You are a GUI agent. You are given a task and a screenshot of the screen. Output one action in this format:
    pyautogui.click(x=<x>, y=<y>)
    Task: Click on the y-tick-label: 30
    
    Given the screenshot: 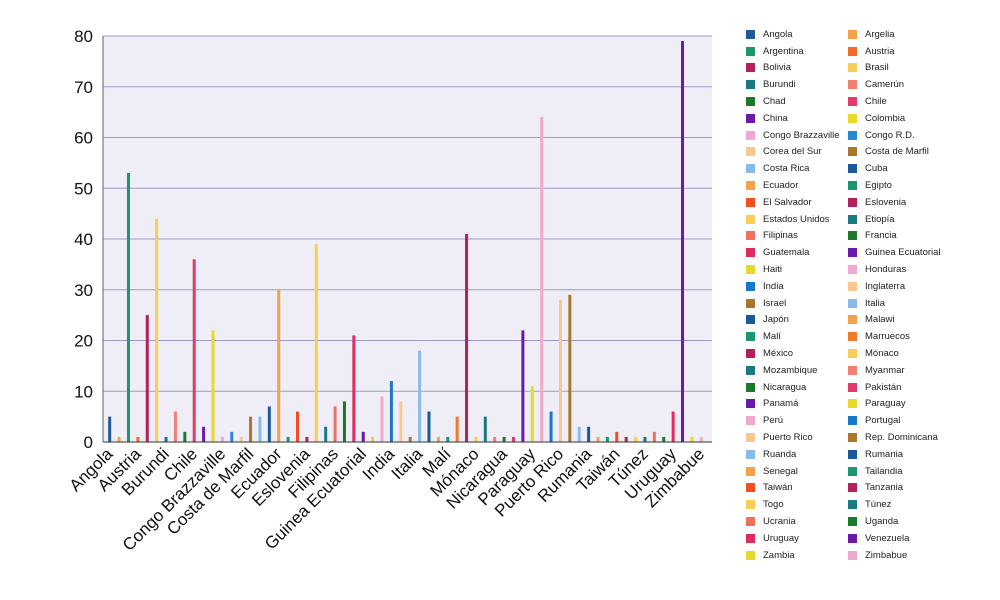 What is the action you would take?
    pyautogui.click(x=83, y=290)
    